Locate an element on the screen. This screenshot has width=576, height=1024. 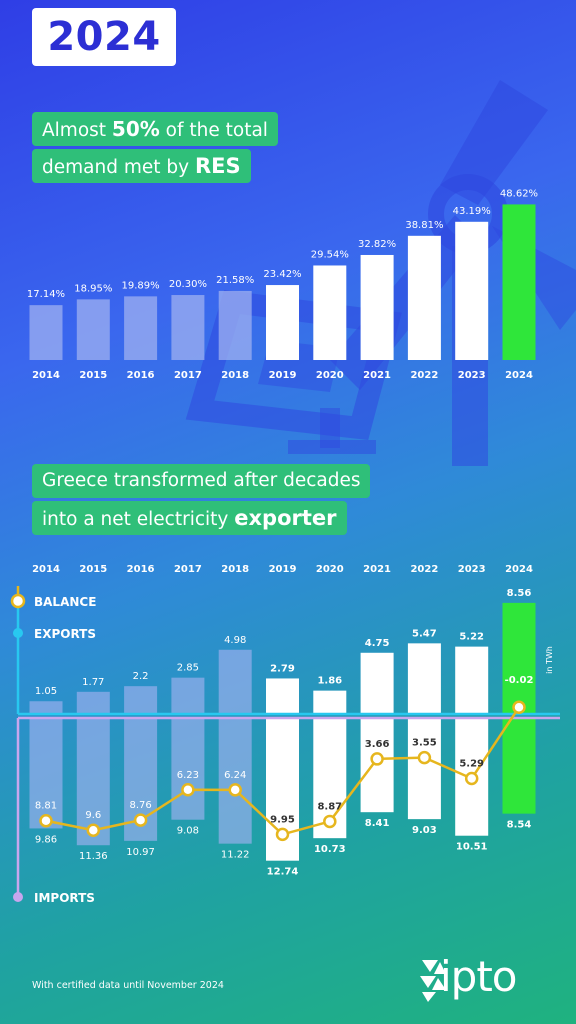
balance-legend-label: BALANCE is located at coordinates (65, 602).